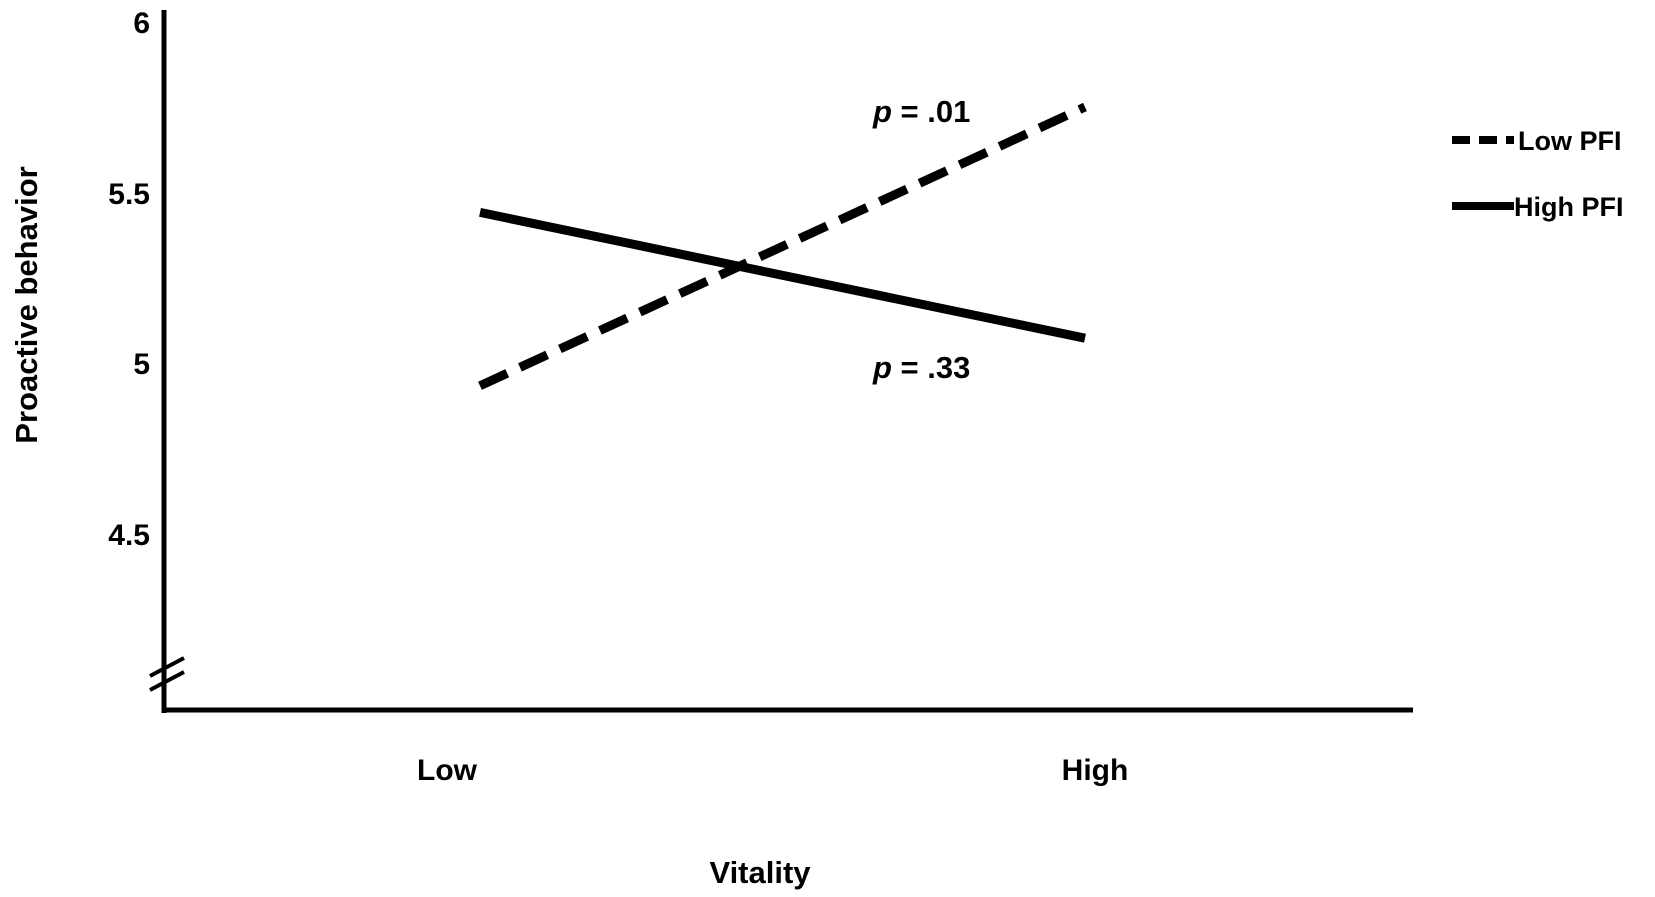 The image size is (1655, 897). What do you see at coordinates (1538, 174) in the screenshot?
I see `legend: Low PFI High PFI` at bounding box center [1538, 174].